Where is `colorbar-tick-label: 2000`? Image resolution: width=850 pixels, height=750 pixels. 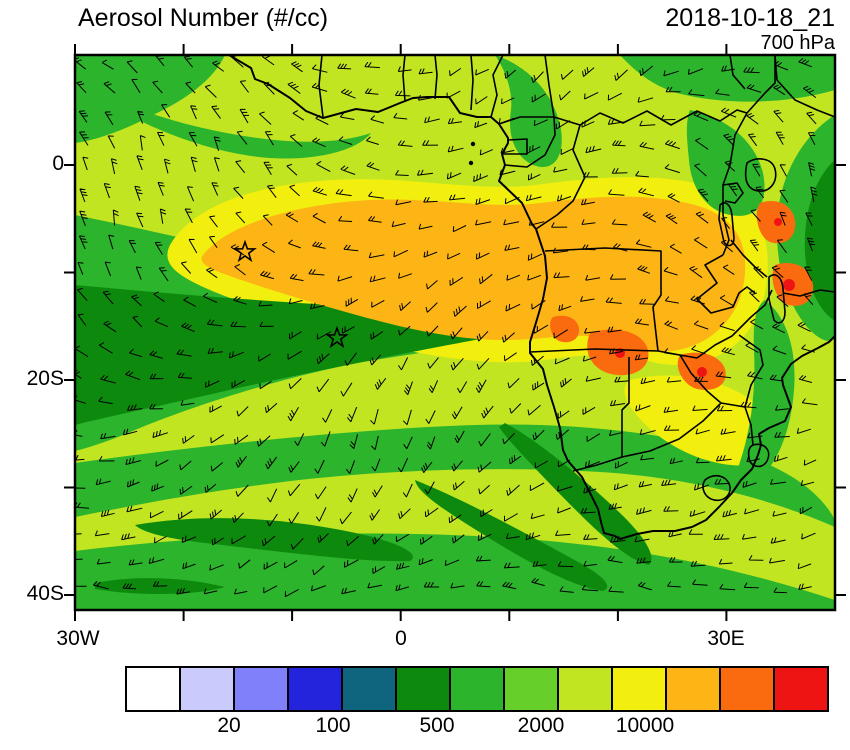
colorbar-tick-label: 2000 is located at coordinates (541, 725).